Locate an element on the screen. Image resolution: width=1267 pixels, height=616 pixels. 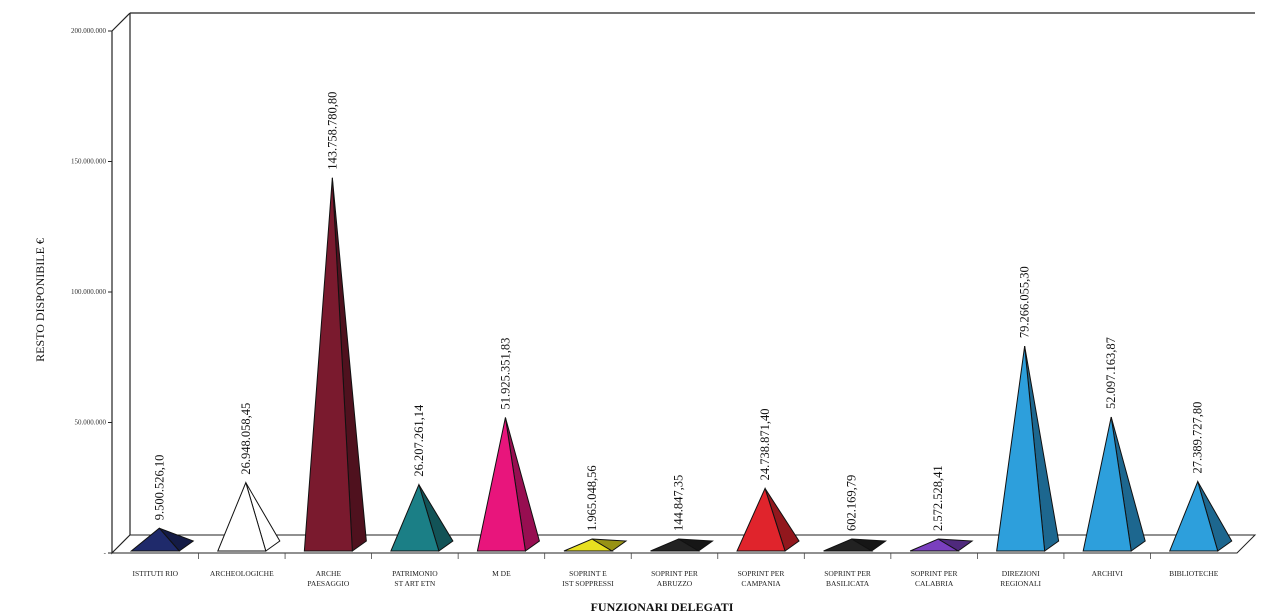
category-label: ARCHIVI is located at coordinates (1108, 573).